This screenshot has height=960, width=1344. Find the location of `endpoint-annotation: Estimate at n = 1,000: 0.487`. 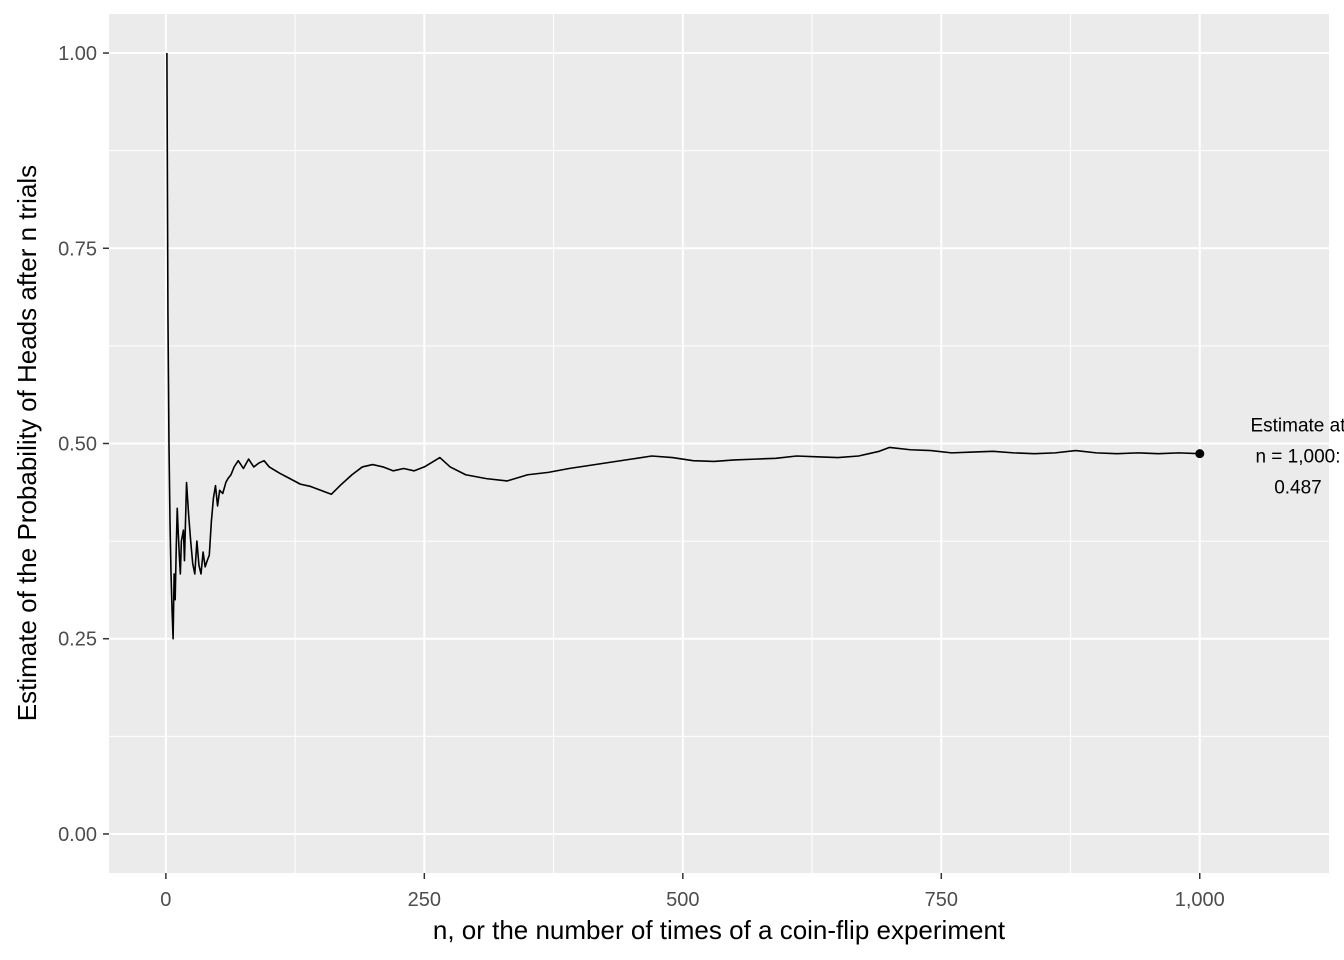

endpoint-annotation: Estimate at n = 1,000: 0.487 is located at coordinates (1269, 457).